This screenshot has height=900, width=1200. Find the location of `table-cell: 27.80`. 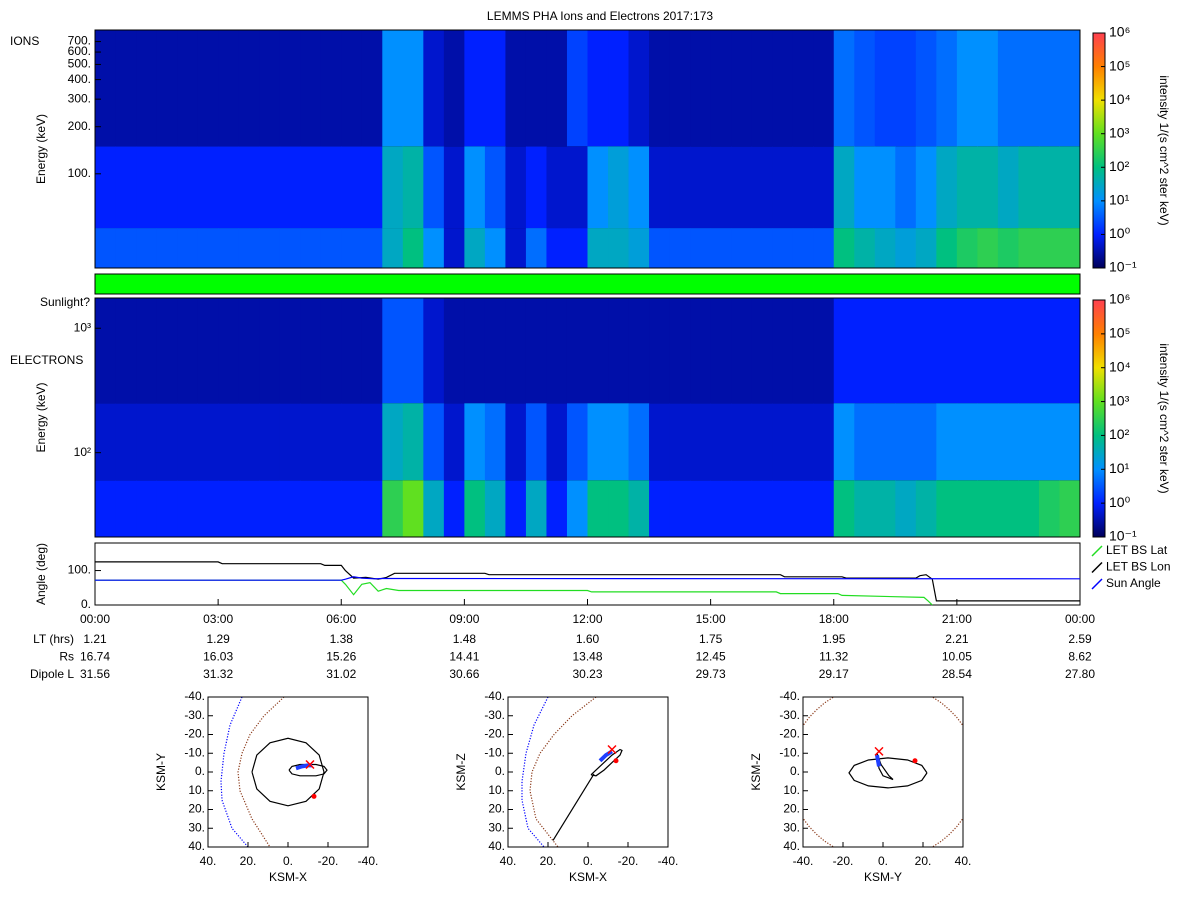

table-cell: 27.80 is located at coordinates (1080, 674).